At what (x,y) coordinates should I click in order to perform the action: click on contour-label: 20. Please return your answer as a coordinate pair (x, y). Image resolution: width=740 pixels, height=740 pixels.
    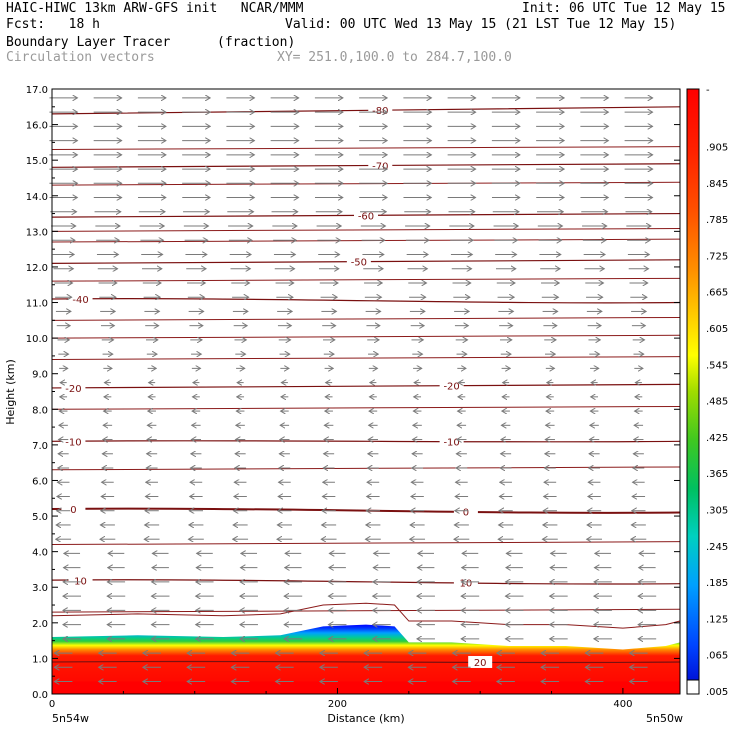
    Looking at the image, I should click on (480, 663).